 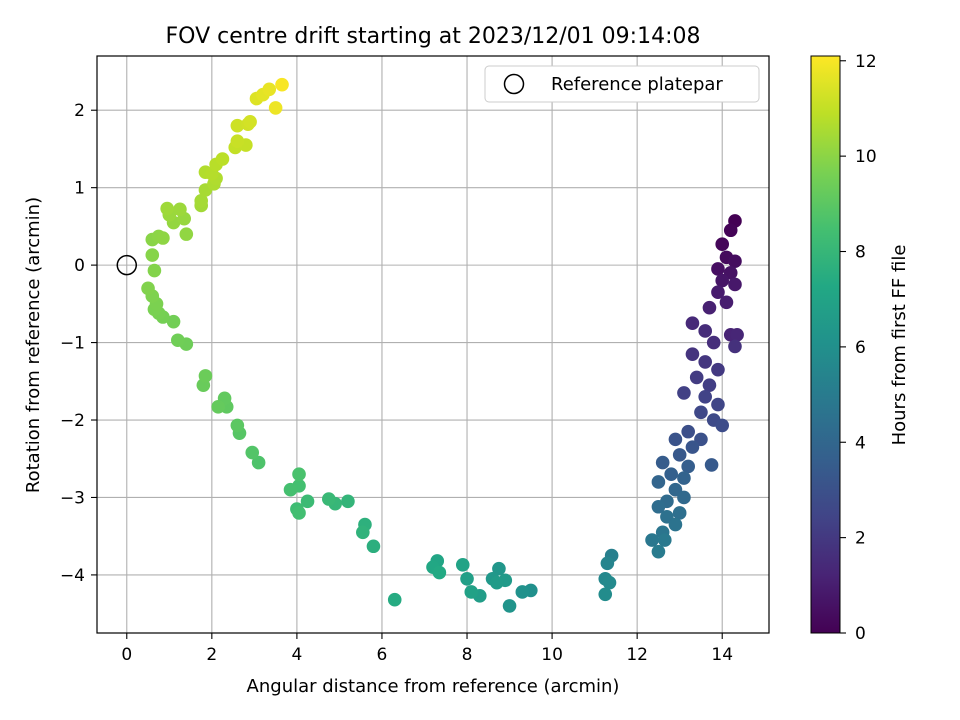 I want to click on y-tick-label: −2, so click(x=72, y=421).